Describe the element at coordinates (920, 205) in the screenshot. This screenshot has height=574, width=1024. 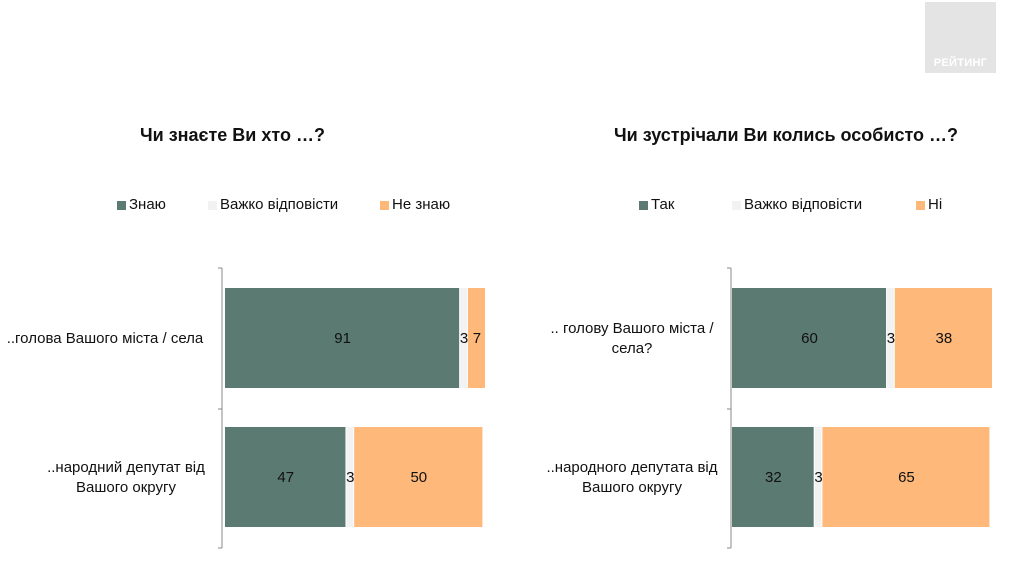
I see `legend-swatch-no` at that location.